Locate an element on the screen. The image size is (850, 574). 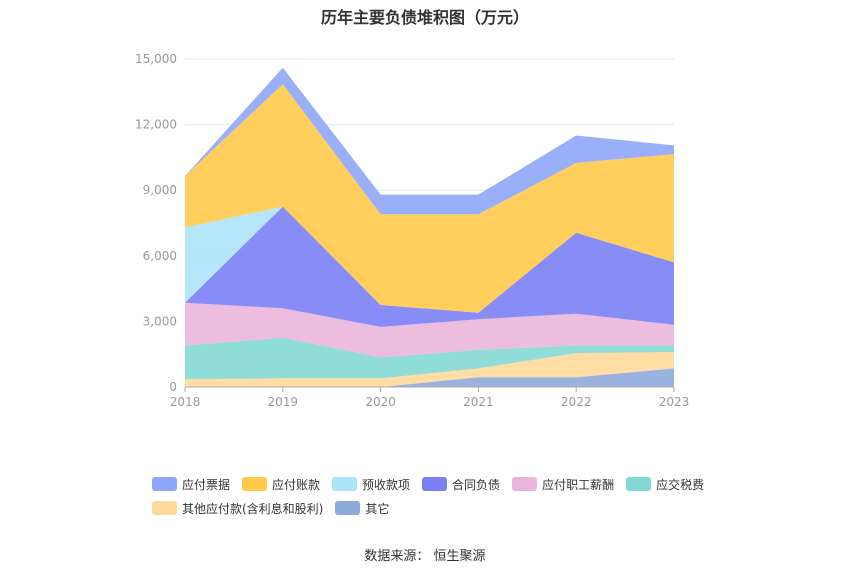
y-tick-label: 6,000 is located at coordinates (160, 256).